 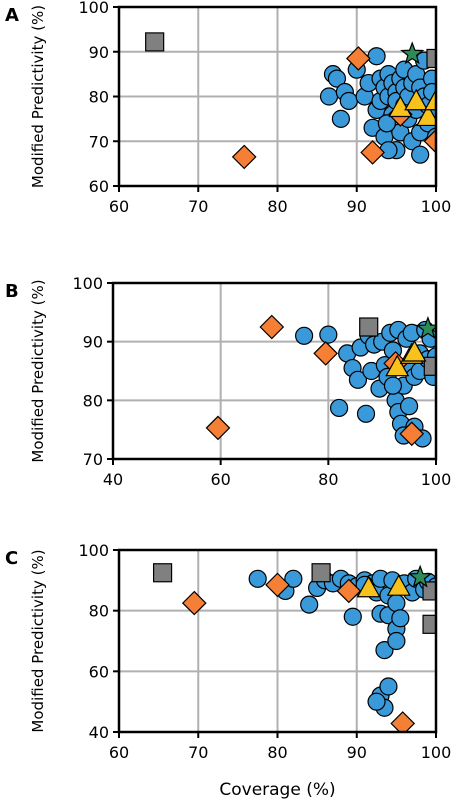 I want to click on x-axis-label: Coverage (%), so click(x=277, y=790).